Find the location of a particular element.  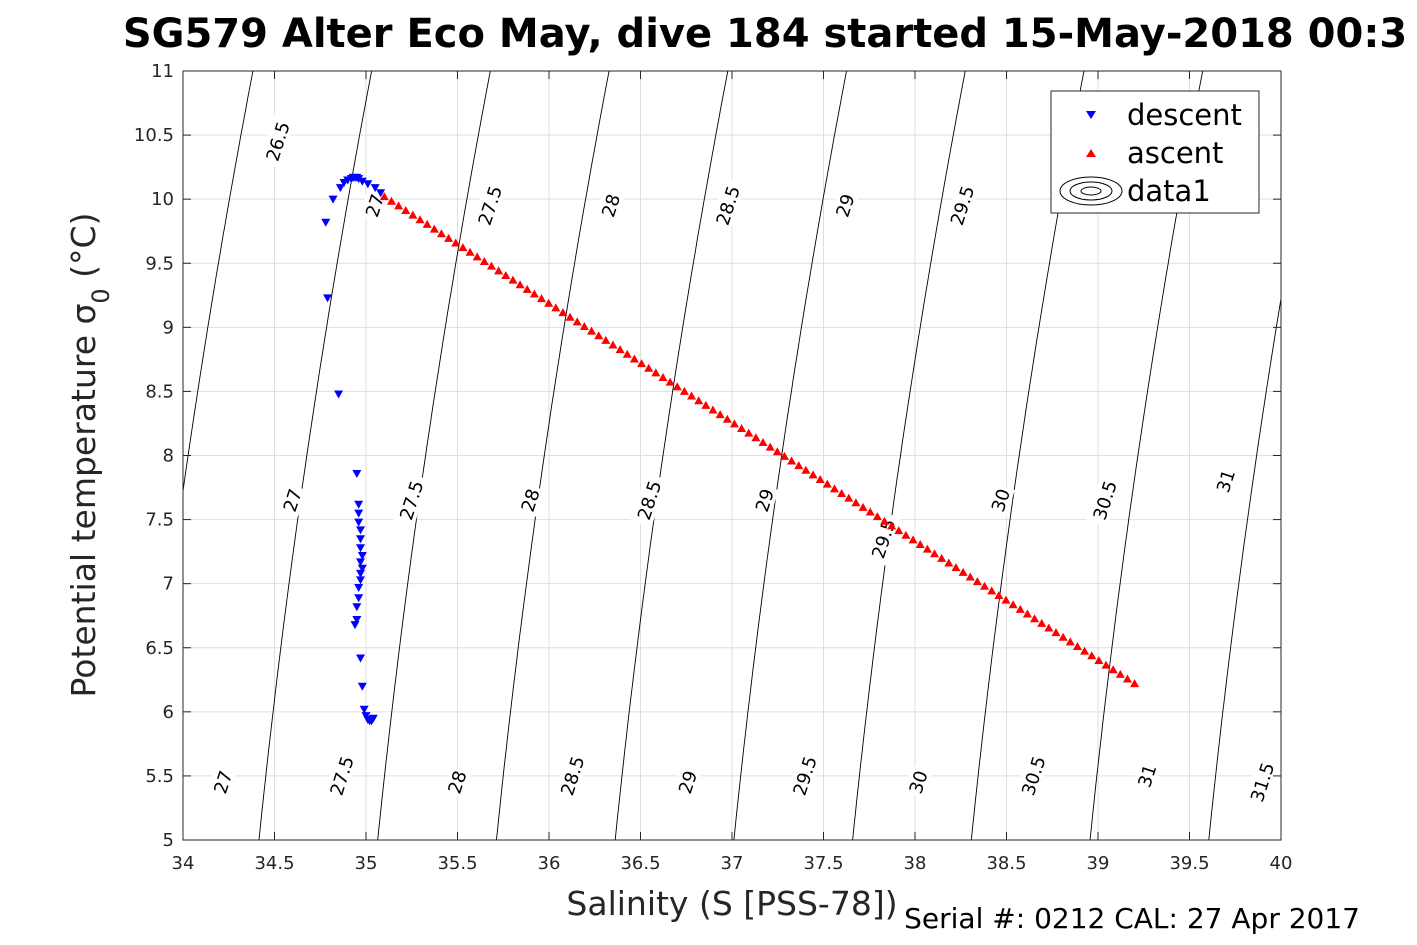

y-tick-label: 7 is located at coordinates (168, 584).